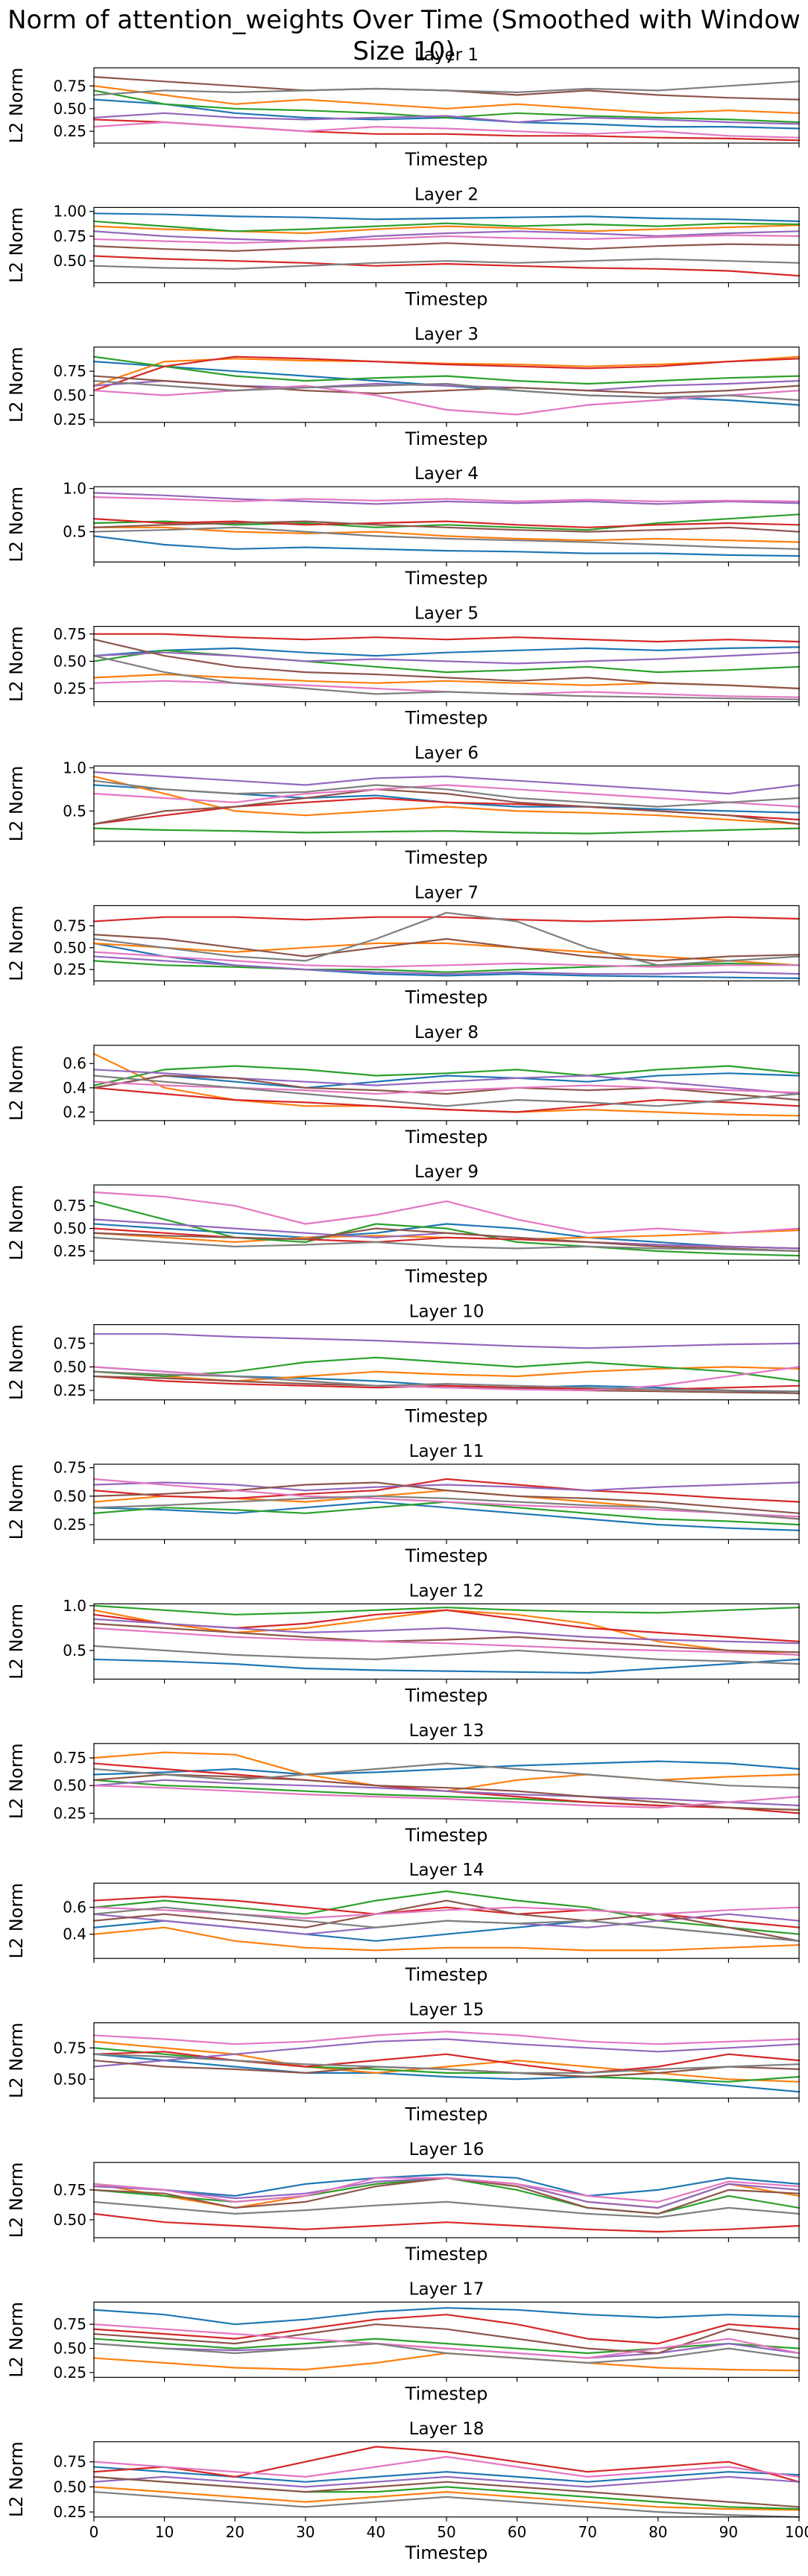  What do you see at coordinates (75, 1651) in the screenshot?
I see `y-tick-label: 0.5` at bounding box center [75, 1651].